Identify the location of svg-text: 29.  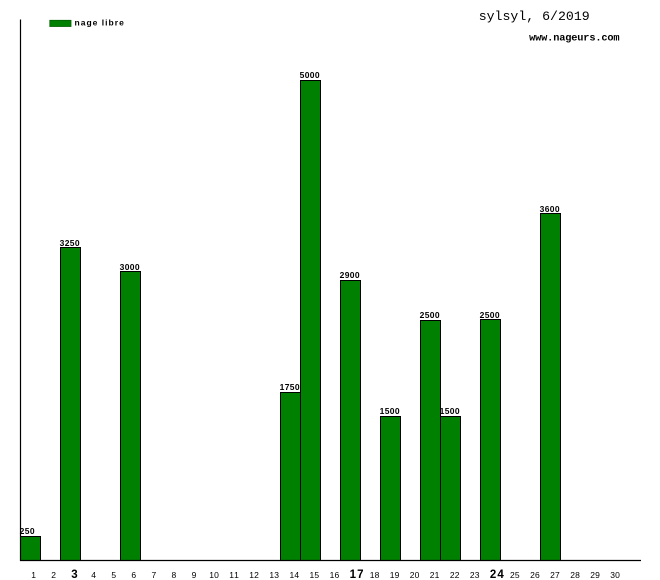
(595, 575).